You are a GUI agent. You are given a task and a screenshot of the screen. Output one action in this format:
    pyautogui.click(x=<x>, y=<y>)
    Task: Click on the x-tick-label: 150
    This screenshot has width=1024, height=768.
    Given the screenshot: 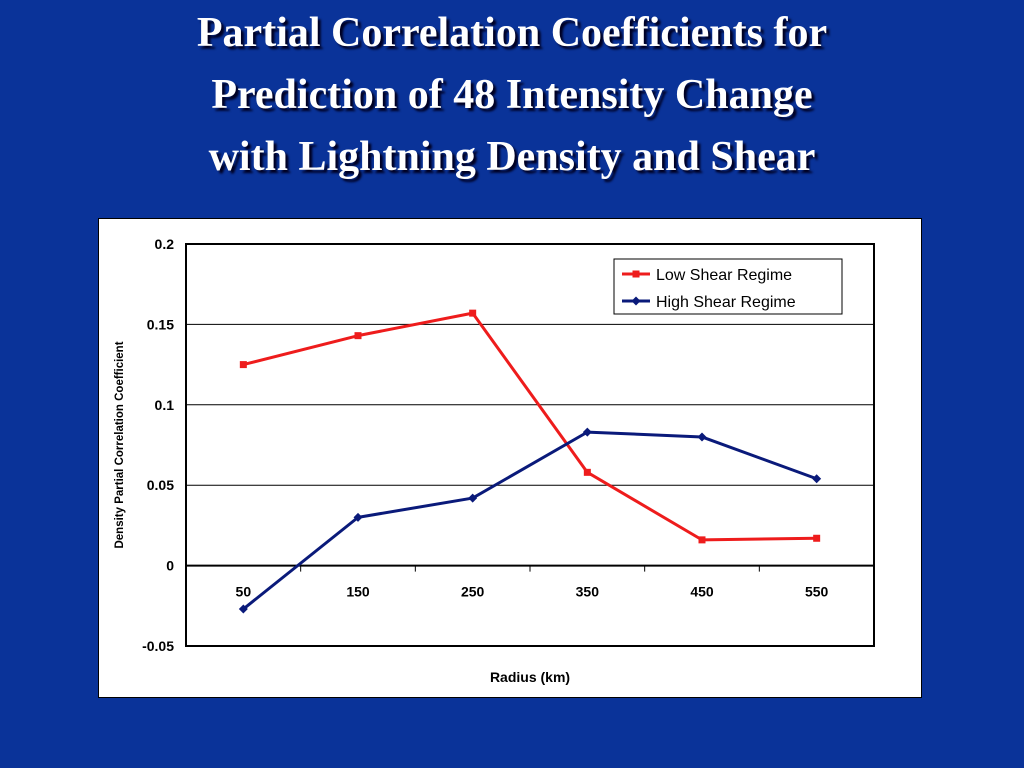 What is the action you would take?
    pyautogui.click(x=358, y=592)
    